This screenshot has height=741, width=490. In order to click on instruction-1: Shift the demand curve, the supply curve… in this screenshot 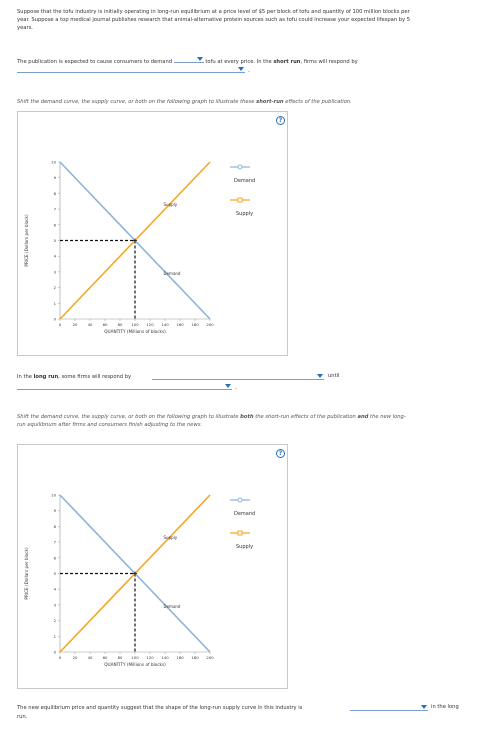, I will do `click(245, 102)`.